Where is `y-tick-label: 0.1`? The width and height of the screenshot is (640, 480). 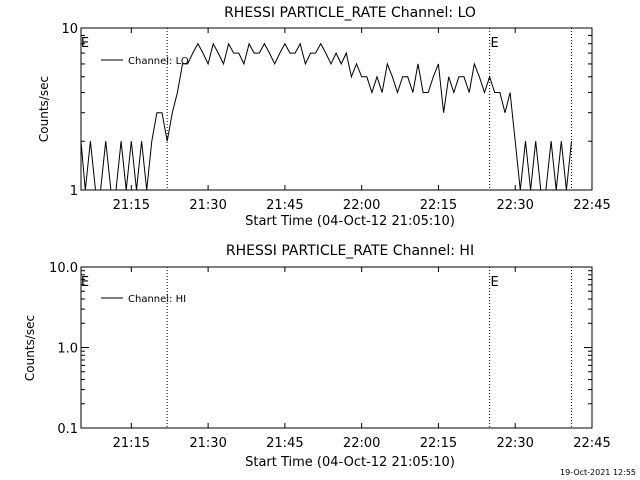
y-tick-label: 0.1 is located at coordinates (67, 429).